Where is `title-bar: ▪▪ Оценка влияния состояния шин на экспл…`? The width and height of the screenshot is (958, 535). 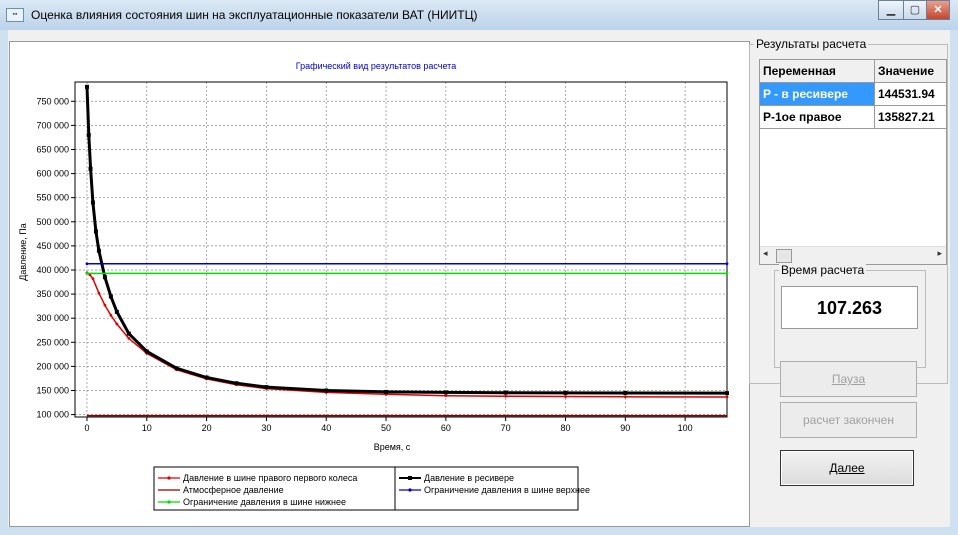 title-bar: ▪▪ Оценка влияния состояния шин на экспл… is located at coordinates (479, 15).